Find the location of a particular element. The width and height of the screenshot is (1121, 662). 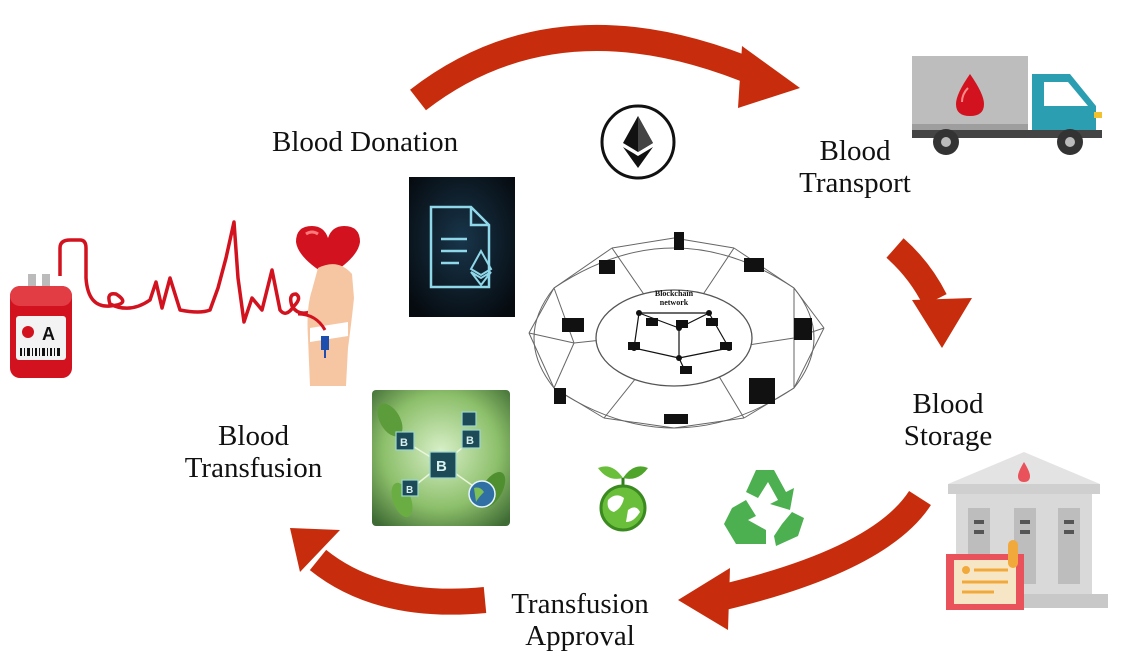

network-title-line1: Blockchain is located at coordinates (674, 293).